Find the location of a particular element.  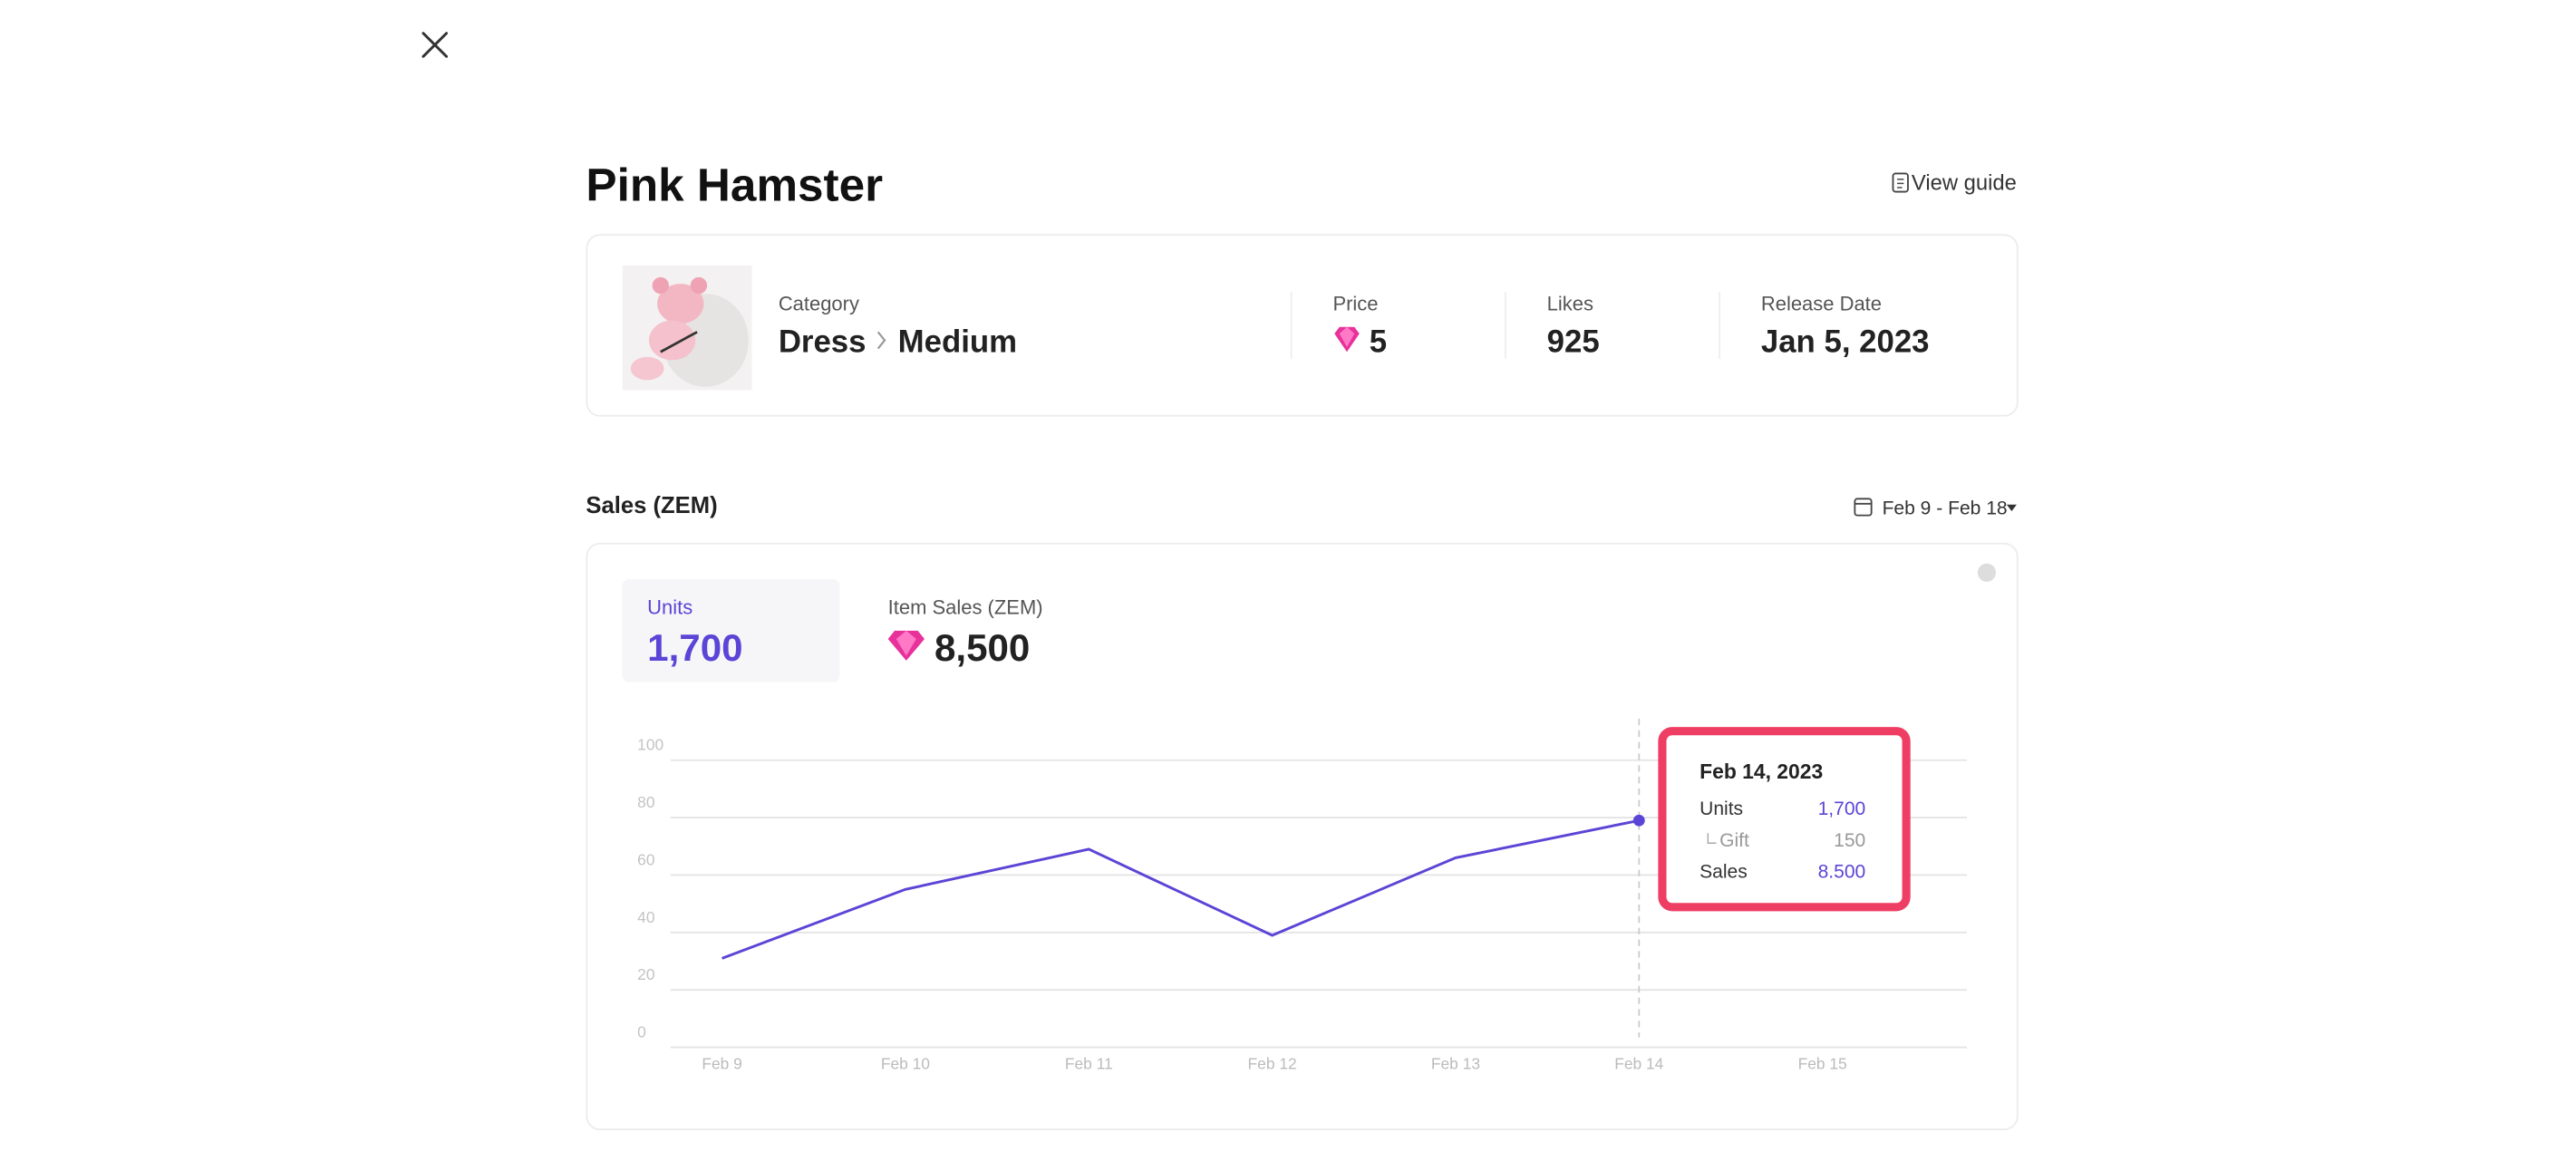

x-tick-label: Feb 11 is located at coordinates (1089, 1063).